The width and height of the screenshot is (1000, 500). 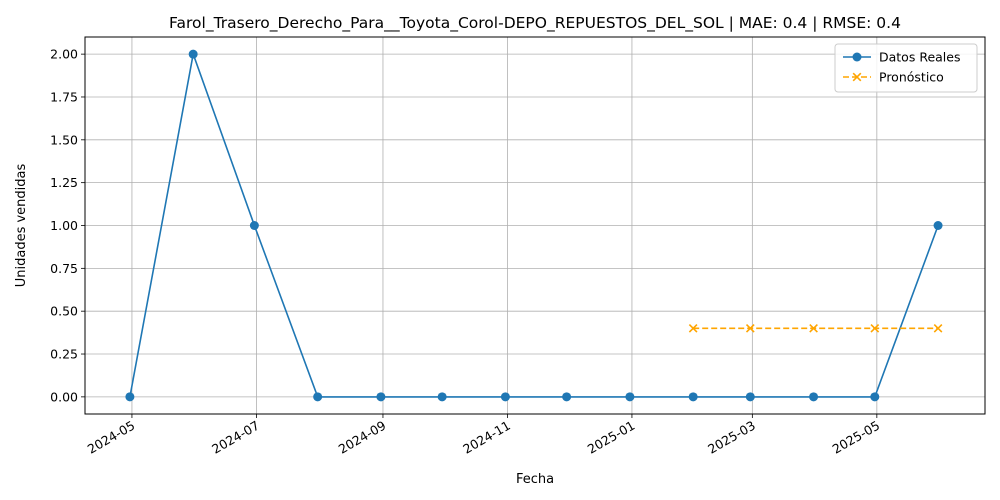 What do you see at coordinates (64, 96) in the screenshot?
I see `y-tick-label: 1.75` at bounding box center [64, 96].